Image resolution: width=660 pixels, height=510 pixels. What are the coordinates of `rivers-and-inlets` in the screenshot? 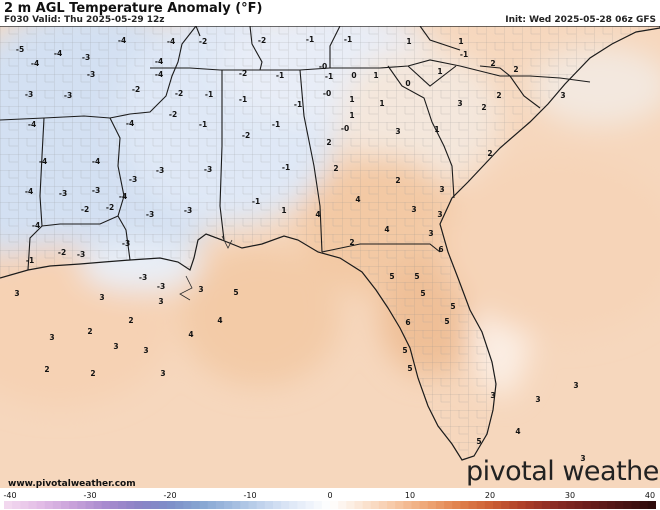 It's located at (206, 268).